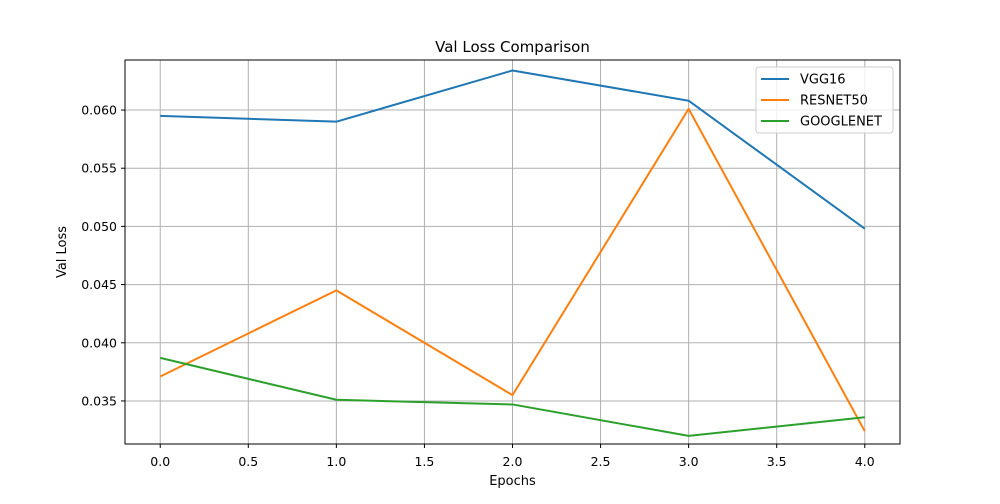  What do you see at coordinates (823, 80) in the screenshot?
I see `legend-label: VGG16` at bounding box center [823, 80].